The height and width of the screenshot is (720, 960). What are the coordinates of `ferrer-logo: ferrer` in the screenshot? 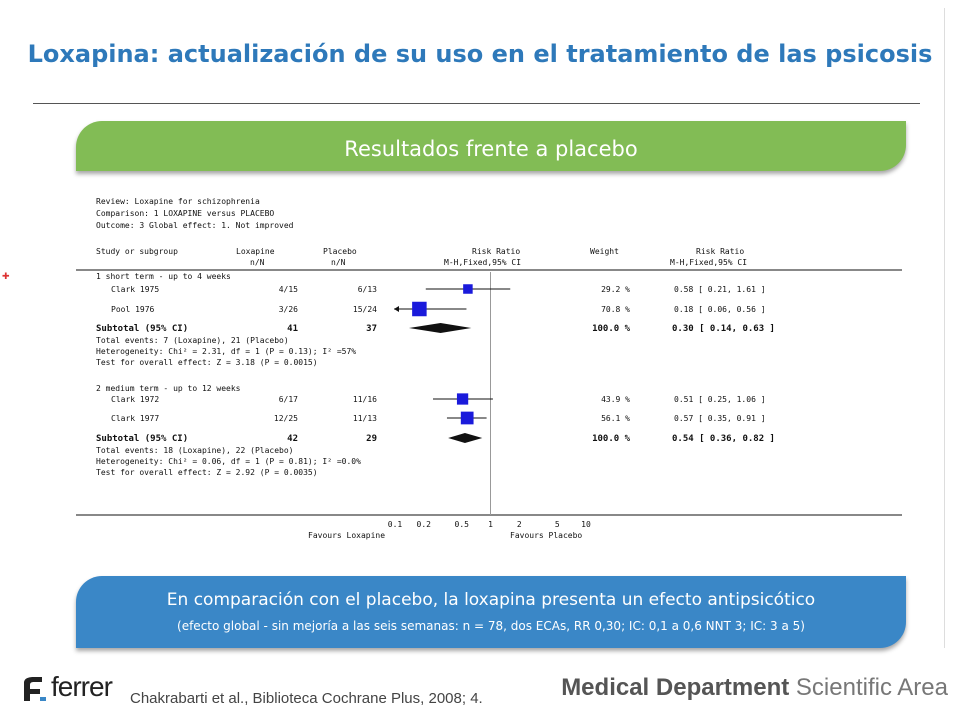 It's located at (75, 687).